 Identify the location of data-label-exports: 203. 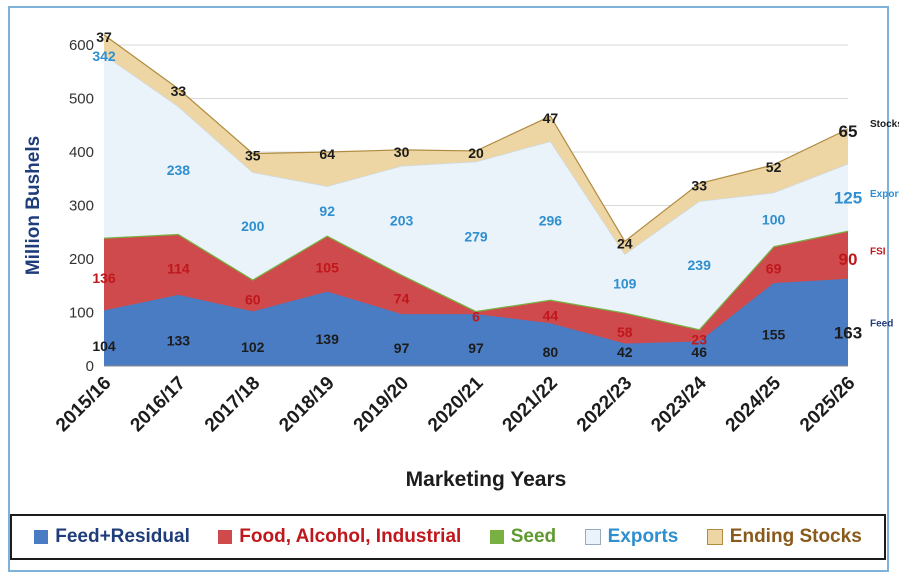
(402, 220).